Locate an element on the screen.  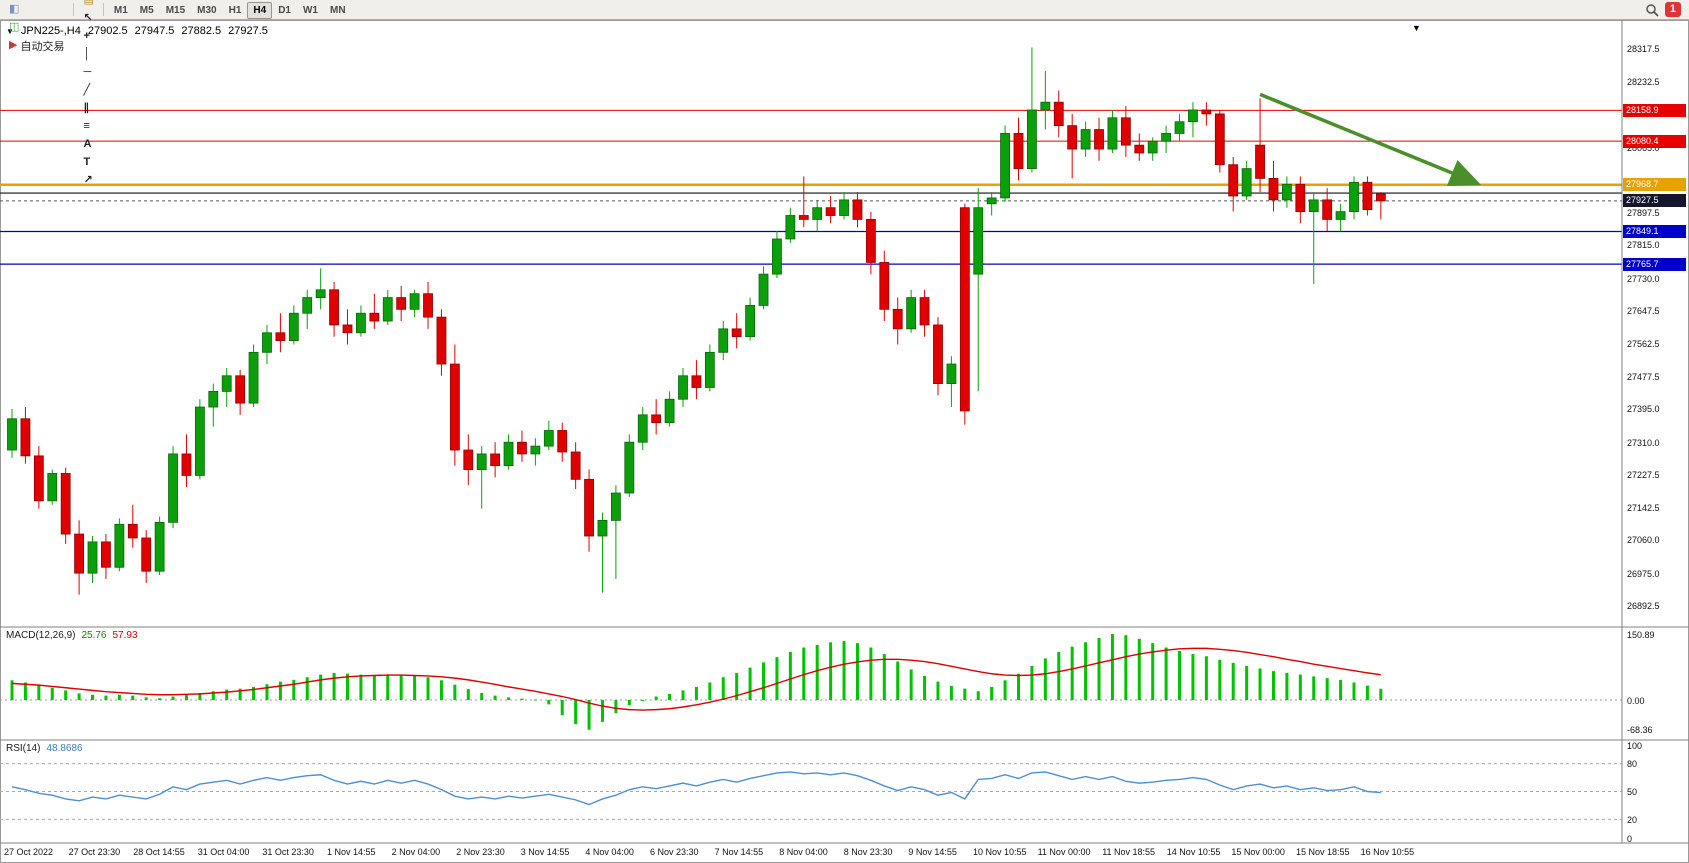
timeframe-d1: D1 is located at coordinates (284, 10).